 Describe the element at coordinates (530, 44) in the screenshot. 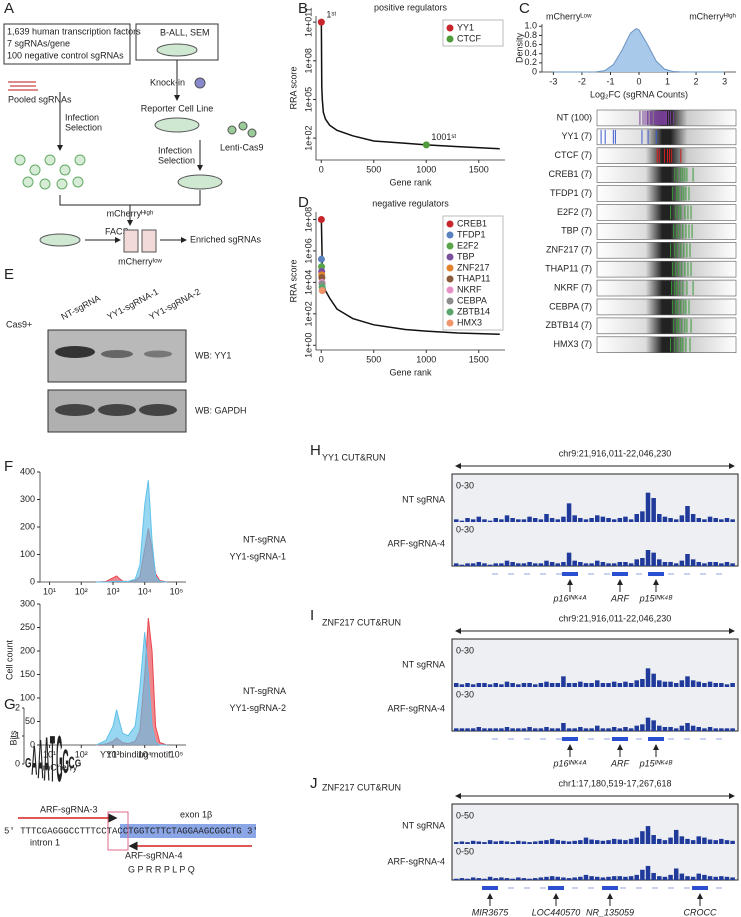

I see `y-tick-label: 0.6` at that location.